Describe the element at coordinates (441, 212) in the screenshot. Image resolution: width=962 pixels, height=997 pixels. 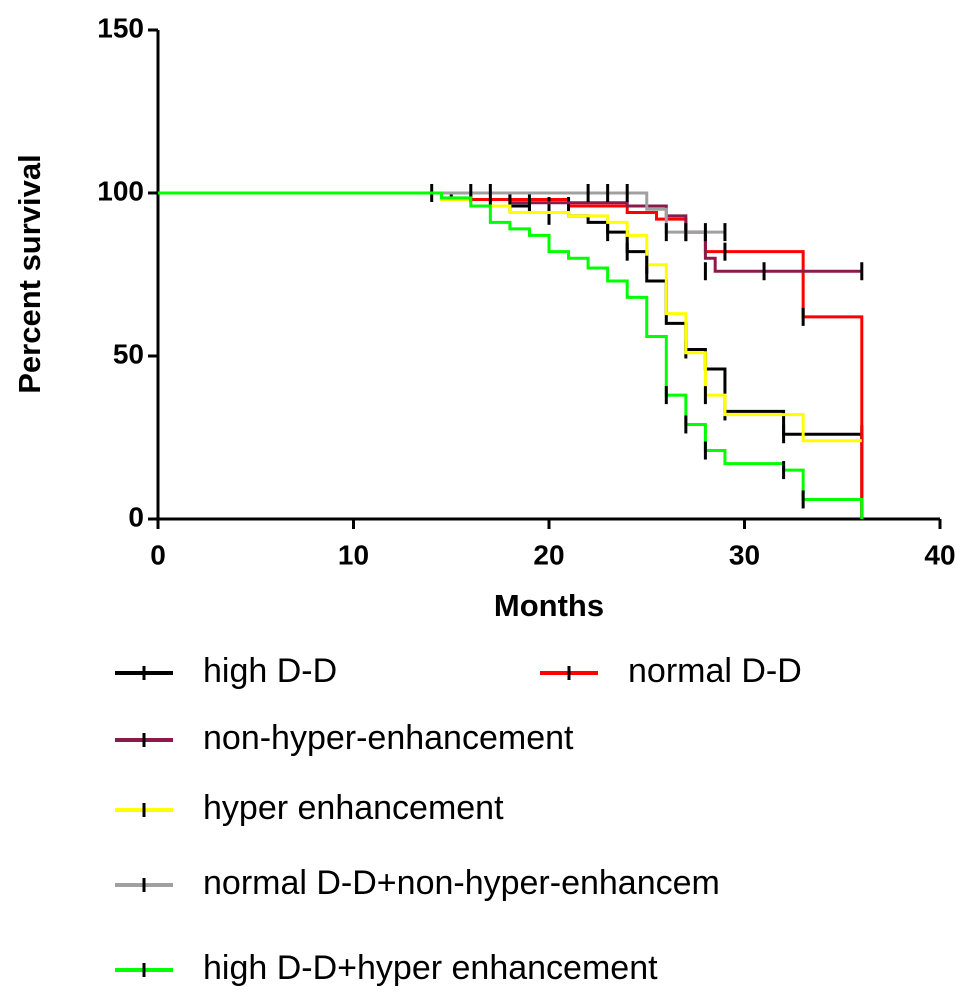
I see `survival-curve` at that location.